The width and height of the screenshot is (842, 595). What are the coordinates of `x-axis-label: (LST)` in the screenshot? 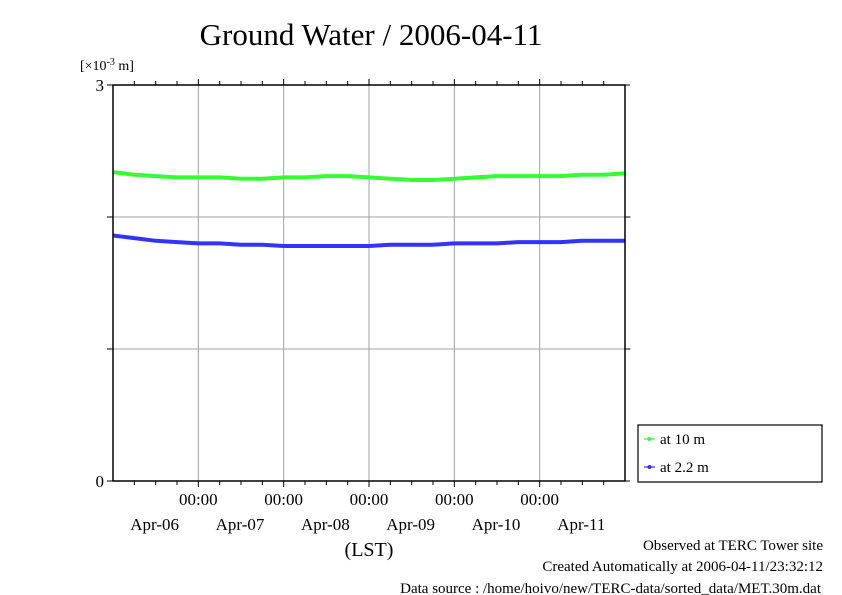 It's located at (369, 550).